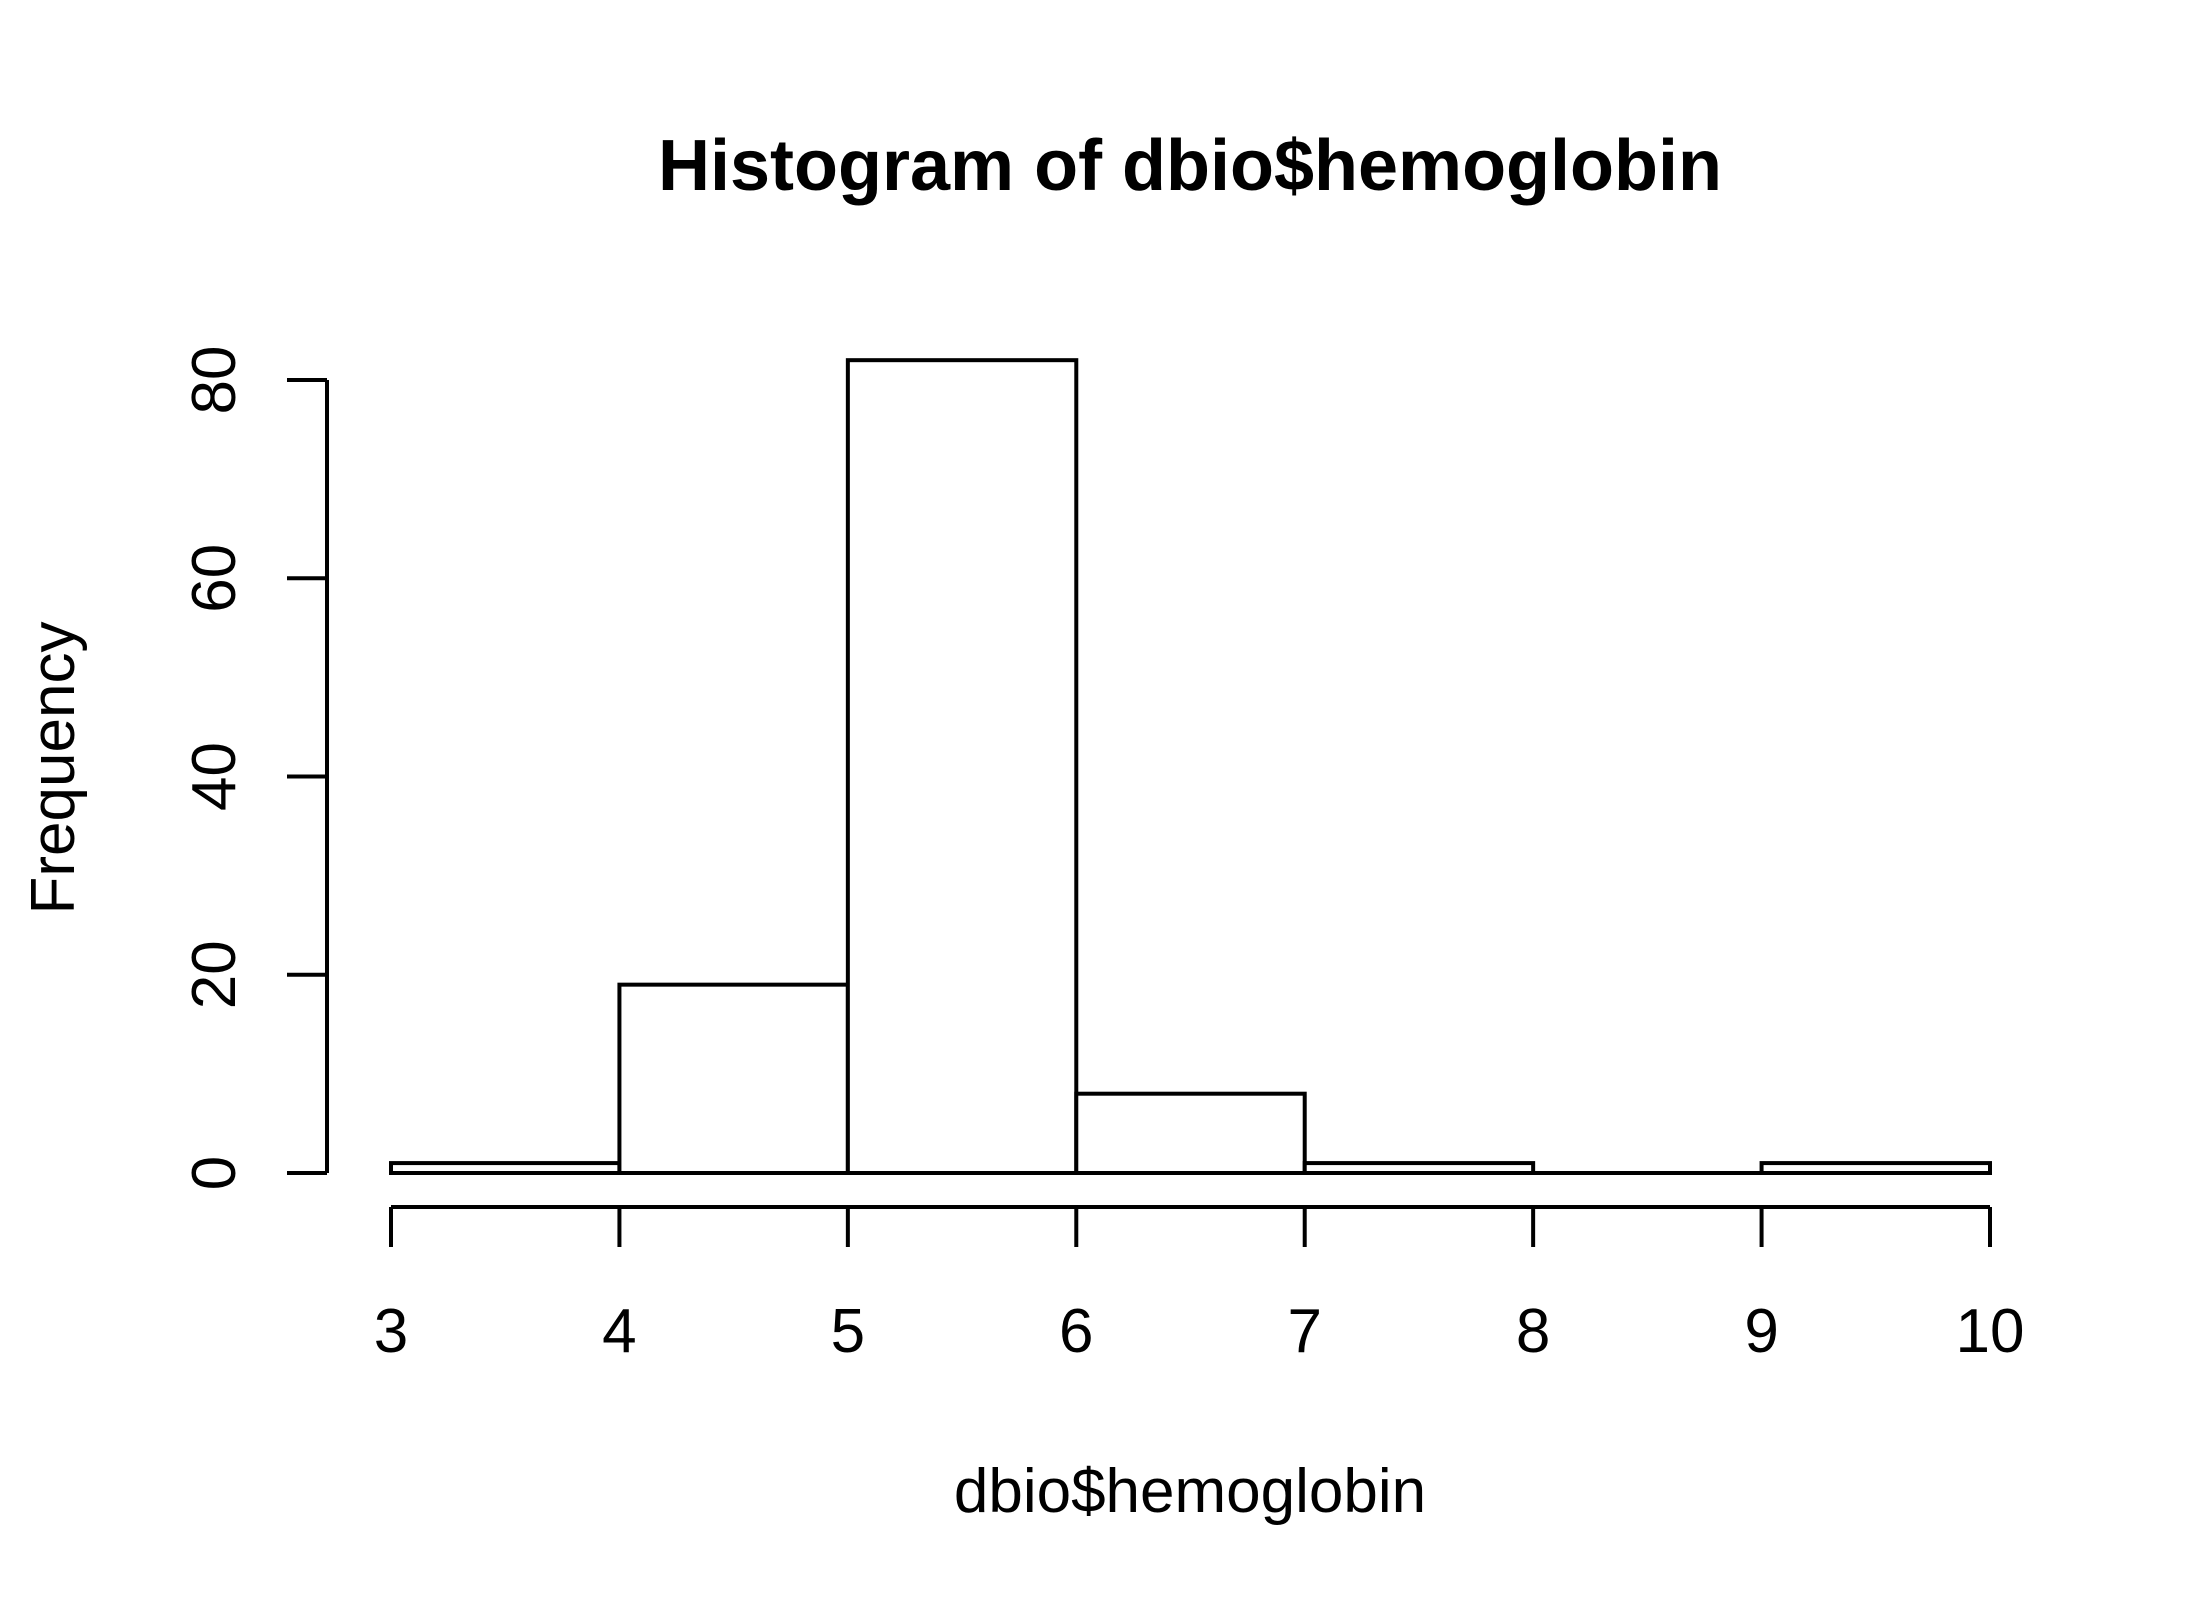 The height and width of the screenshot is (1600, 2200). Describe the element at coordinates (214, 578) in the screenshot. I see `y-tick-label: 60` at that location.